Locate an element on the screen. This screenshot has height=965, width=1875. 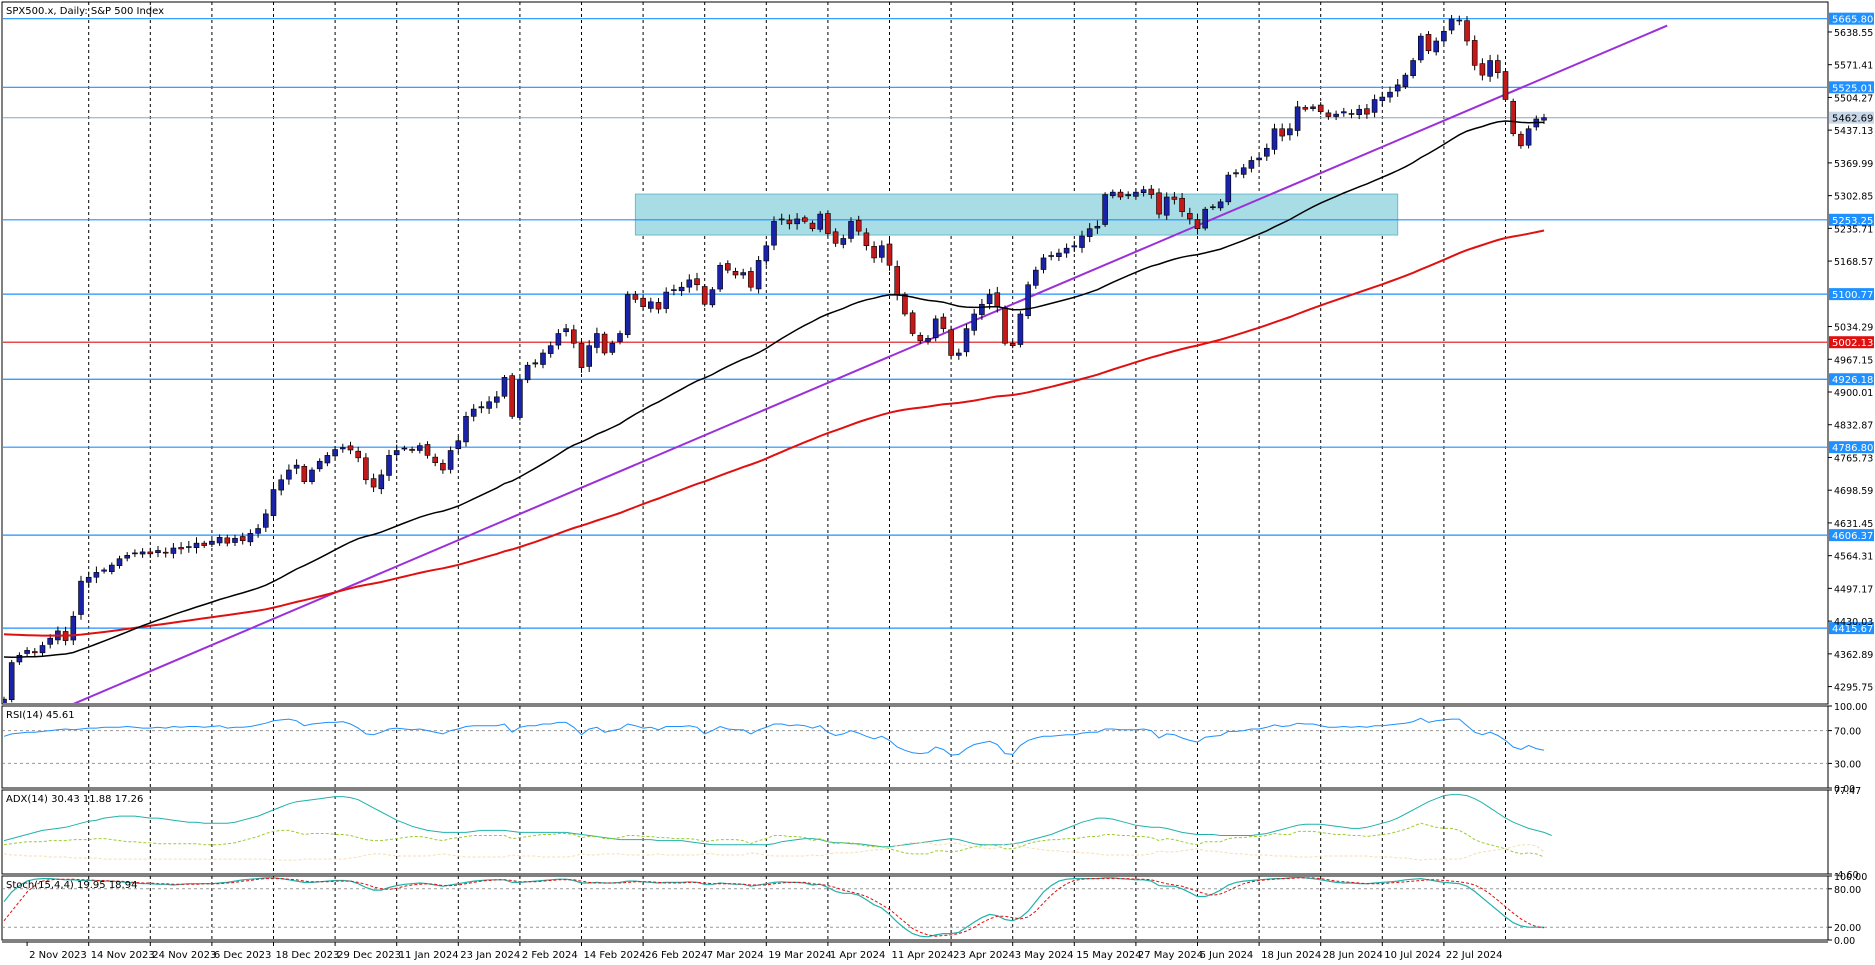
y-tick-label: 70.00 is located at coordinates (1847, 732).